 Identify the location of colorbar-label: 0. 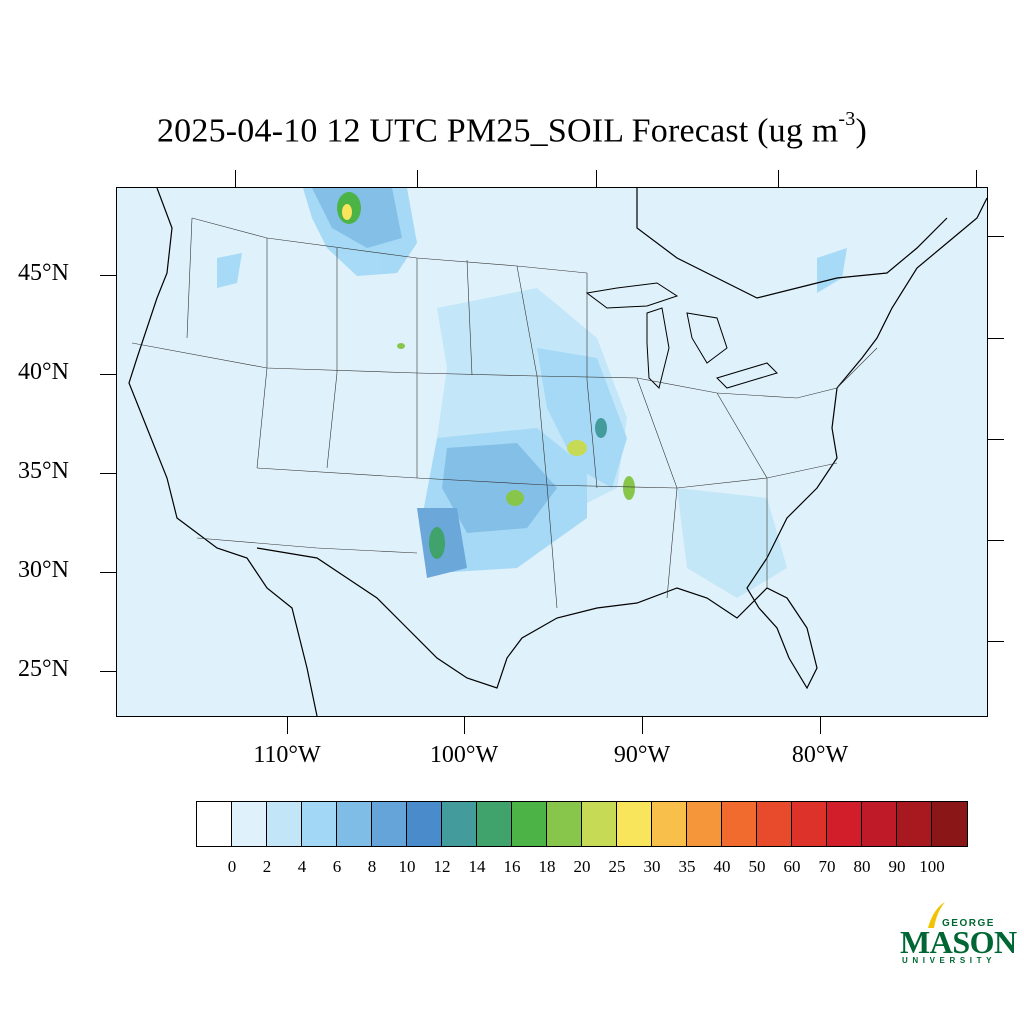
(232, 866).